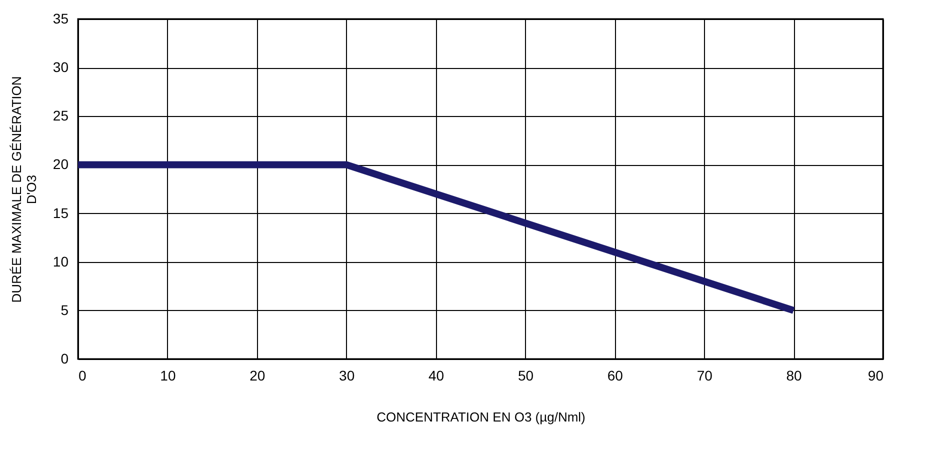 Image resolution: width=931 pixels, height=452 pixels. I want to click on x-tick-label: 30, so click(347, 376).